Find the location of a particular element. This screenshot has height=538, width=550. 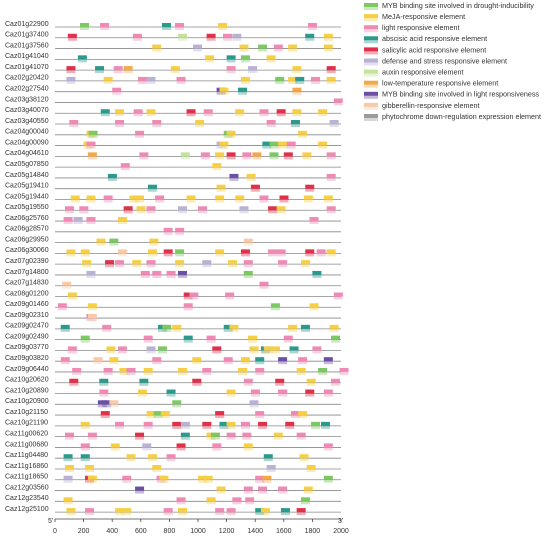

legend-swatch-lower is located at coordinates (371, 8).